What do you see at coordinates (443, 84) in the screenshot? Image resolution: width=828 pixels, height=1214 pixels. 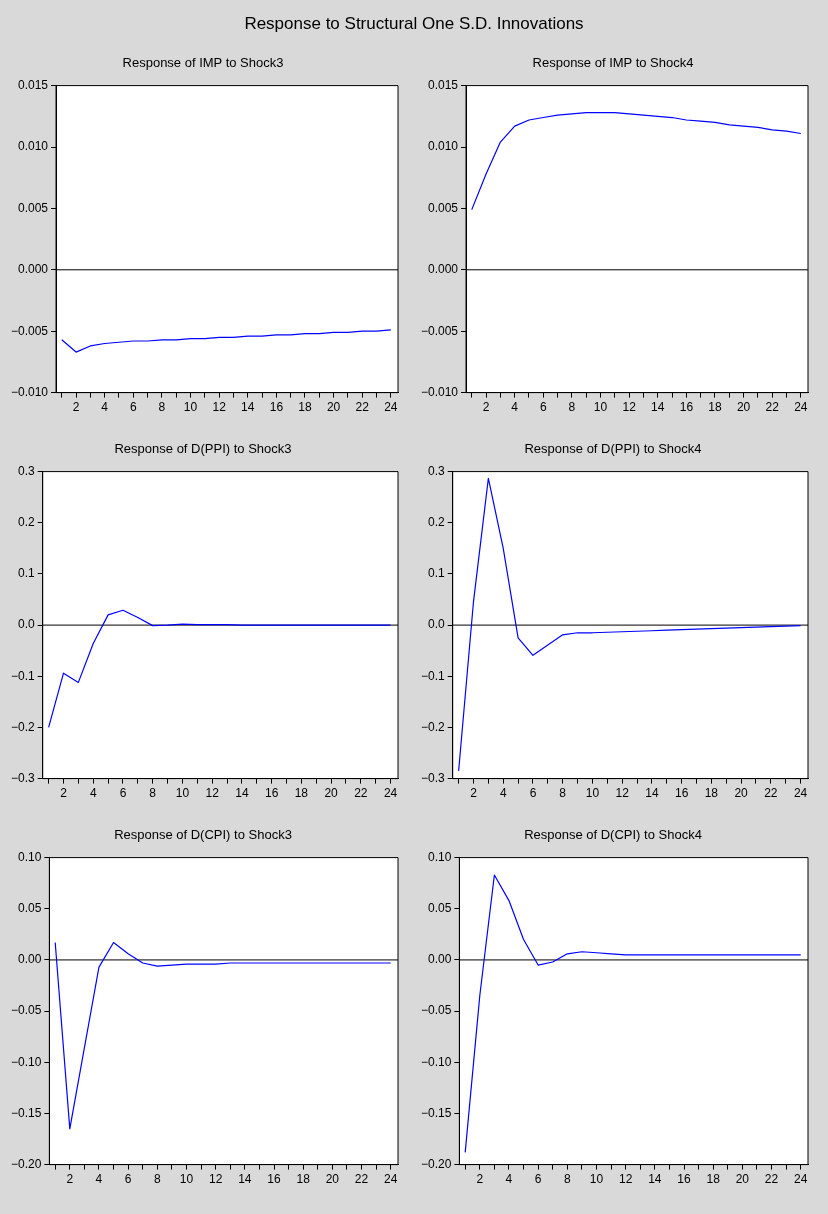 I see `y-tick-label: 0.015` at bounding box center [443, 84].